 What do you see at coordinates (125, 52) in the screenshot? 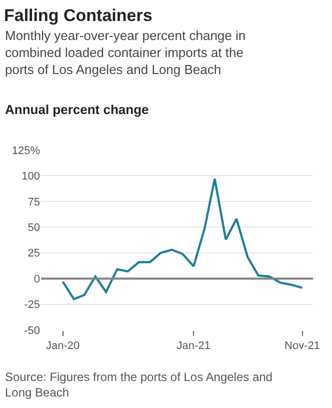
I see `chart-subtitle: Monthly year-over-year percent change in combined loaded container imports at the ports of Los Angeles and Long Beach` at bounding box center [125, 52].